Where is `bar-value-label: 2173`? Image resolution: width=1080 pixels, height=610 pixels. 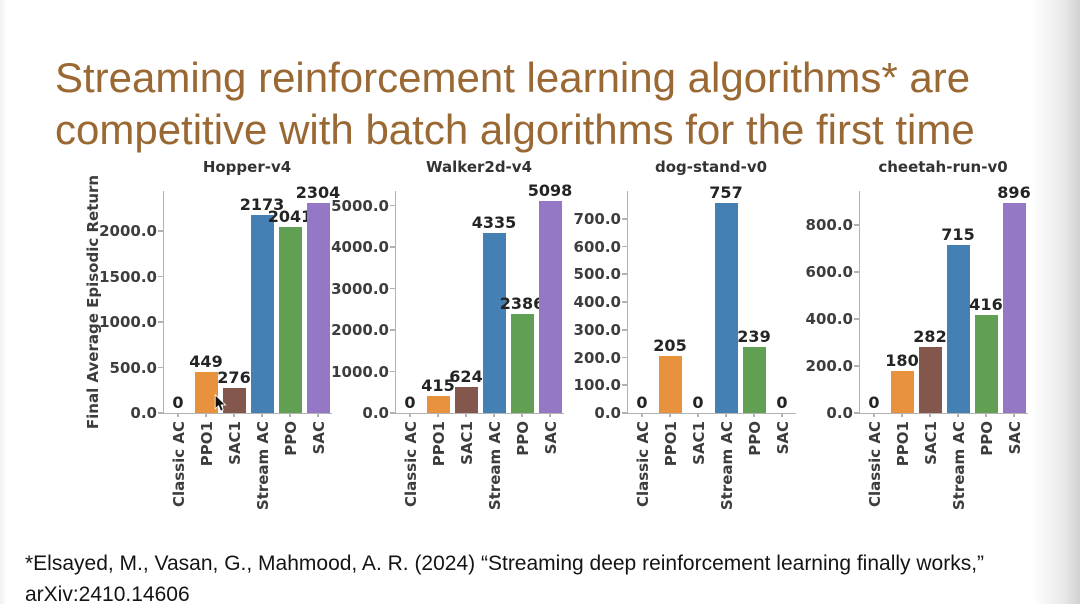
bar-value-label: 2173 is located at coordinates (262, 204).